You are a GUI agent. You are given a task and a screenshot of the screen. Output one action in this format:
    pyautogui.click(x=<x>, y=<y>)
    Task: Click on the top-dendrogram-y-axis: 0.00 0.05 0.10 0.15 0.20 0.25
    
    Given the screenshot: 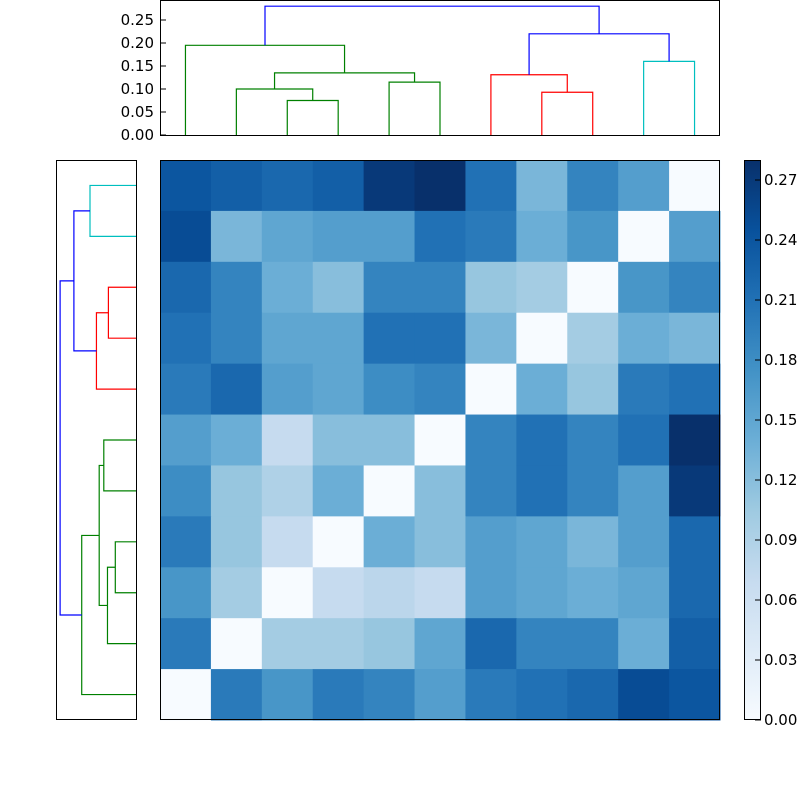 What is the action you would take?
    pyautogui.click(x=143, y=77)
    